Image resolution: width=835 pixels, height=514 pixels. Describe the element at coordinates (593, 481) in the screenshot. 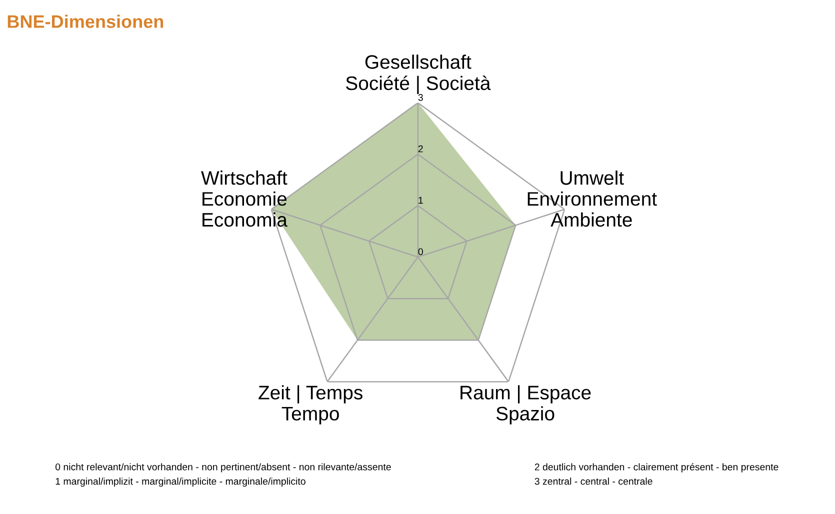

I see `text: 3 zentral - central - centrale` at that location.